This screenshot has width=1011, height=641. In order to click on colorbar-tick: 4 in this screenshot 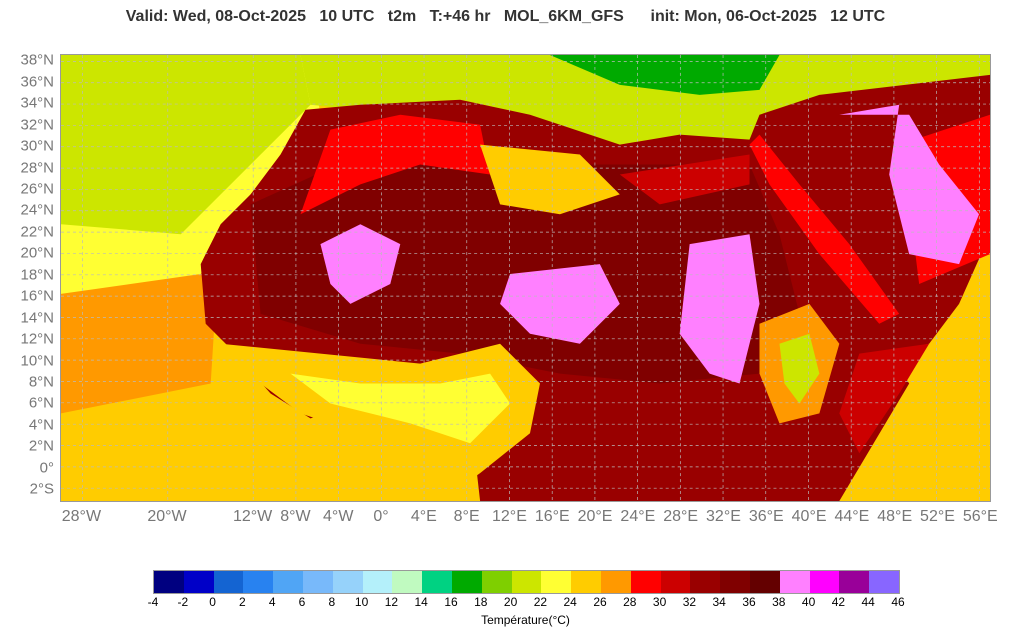, I will do `click(272, 602)`.